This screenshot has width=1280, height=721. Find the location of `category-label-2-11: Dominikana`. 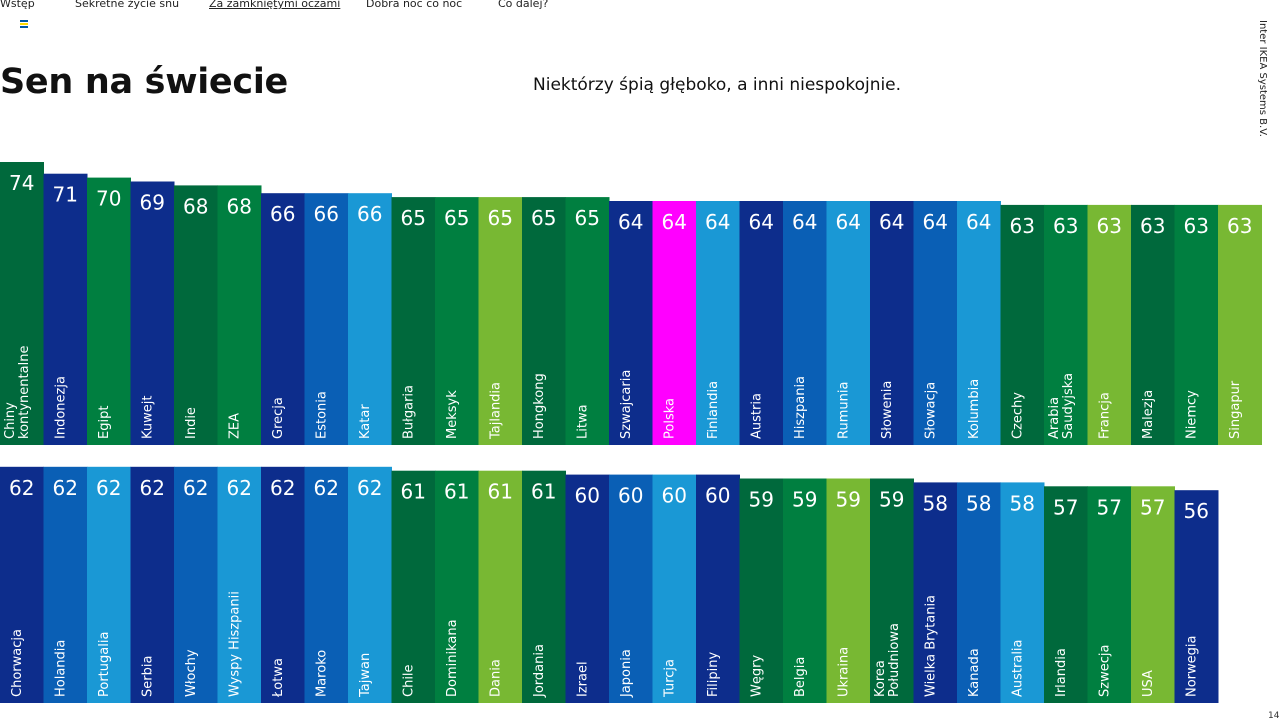

category-label-2-11: Dominikana is located at coordinates (452, 658).